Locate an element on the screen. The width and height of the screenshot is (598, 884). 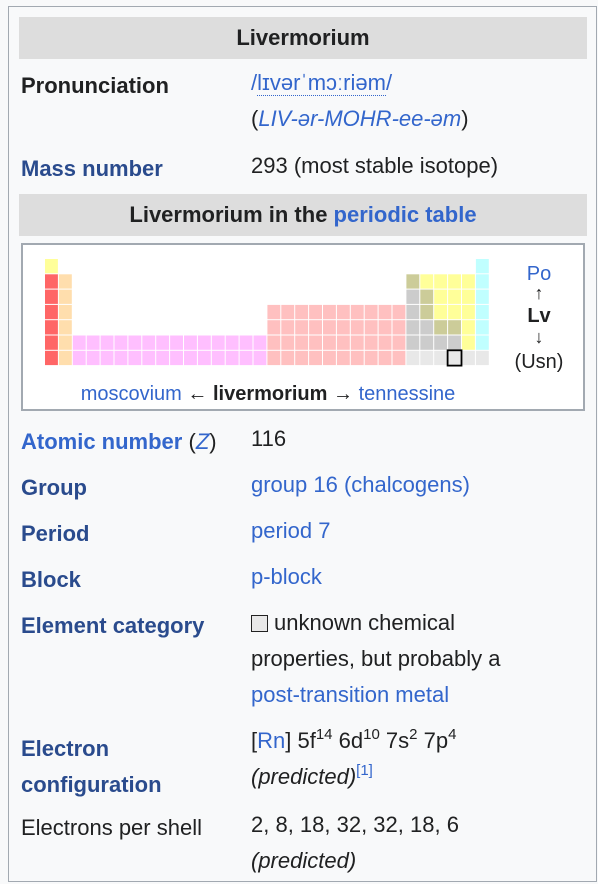
atomic-number-label: Atomic number (Z) is located at coordinates (119, 442).